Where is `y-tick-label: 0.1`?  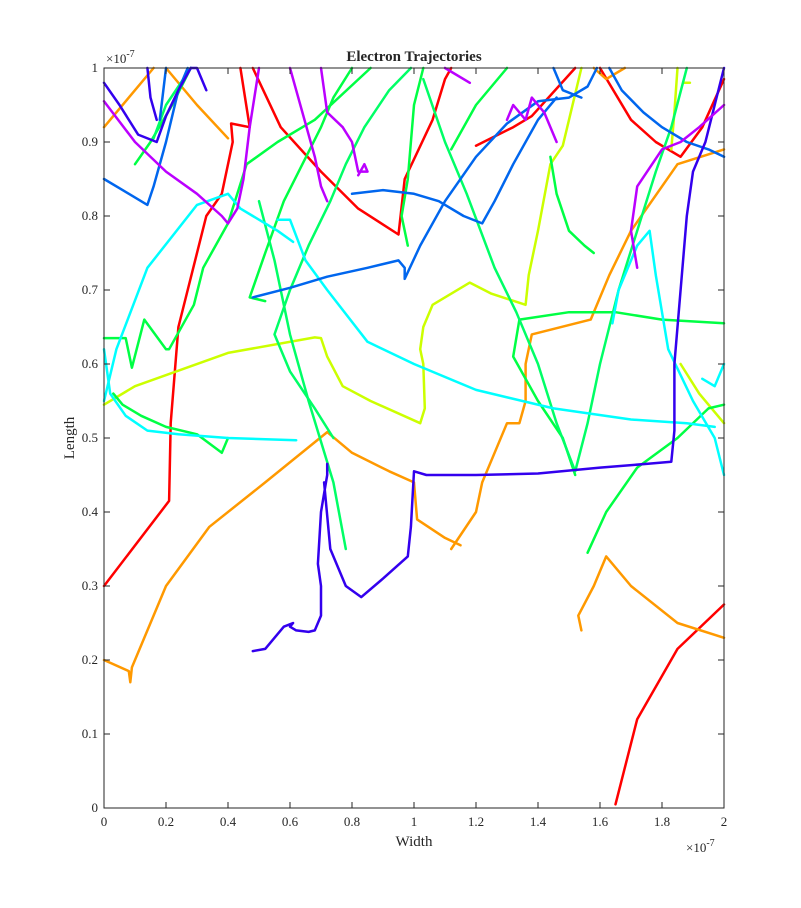 y-tick-label: 0.1 is located at coordinates (90, 733).